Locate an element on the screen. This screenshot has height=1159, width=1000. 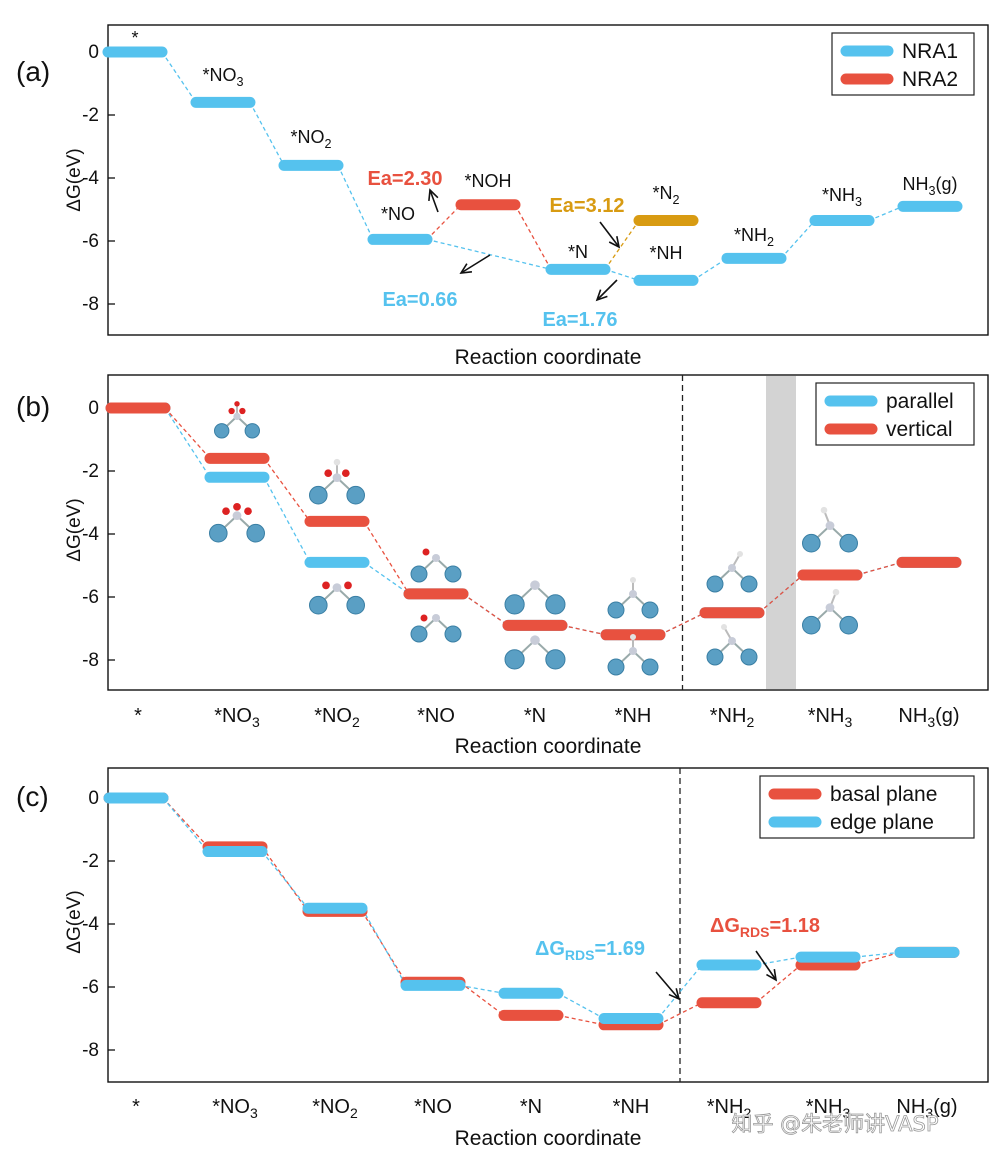
legend-label: vertical is located at coordinates (919, 429).